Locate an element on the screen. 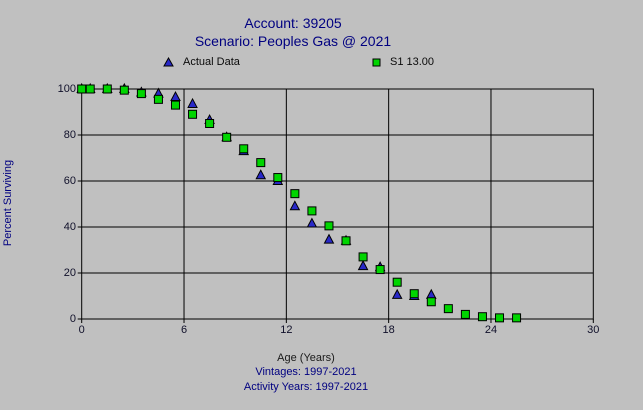 The image size is (643, 410). y-tick-label: 60 is located at coordinates (69, 181).